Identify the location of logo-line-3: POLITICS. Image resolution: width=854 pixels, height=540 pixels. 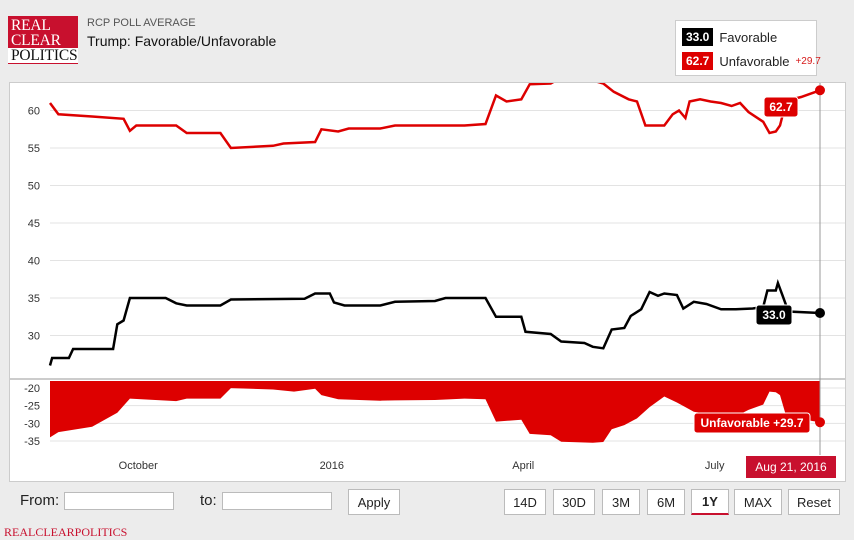
(43, 55).